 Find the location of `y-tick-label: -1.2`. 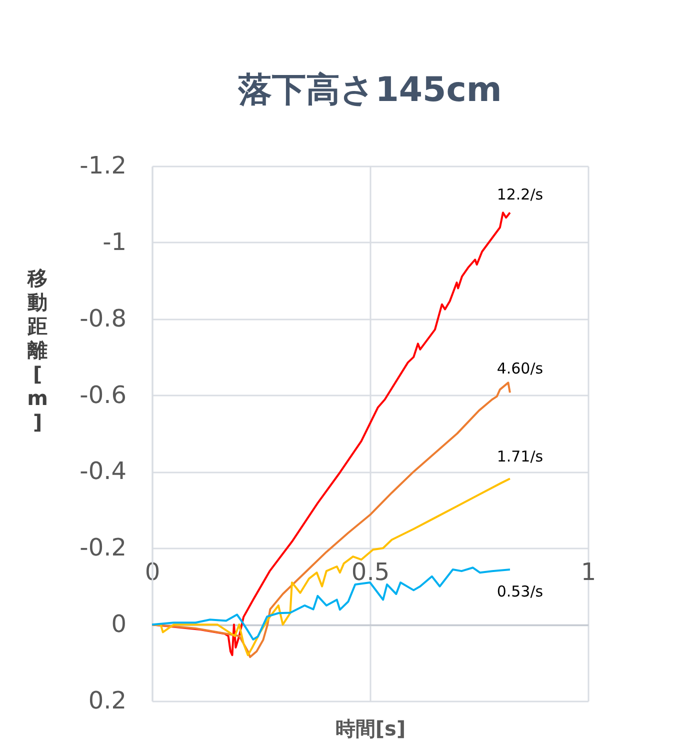

y-tick-label: -1.2 is located at coordinates (103, 166).